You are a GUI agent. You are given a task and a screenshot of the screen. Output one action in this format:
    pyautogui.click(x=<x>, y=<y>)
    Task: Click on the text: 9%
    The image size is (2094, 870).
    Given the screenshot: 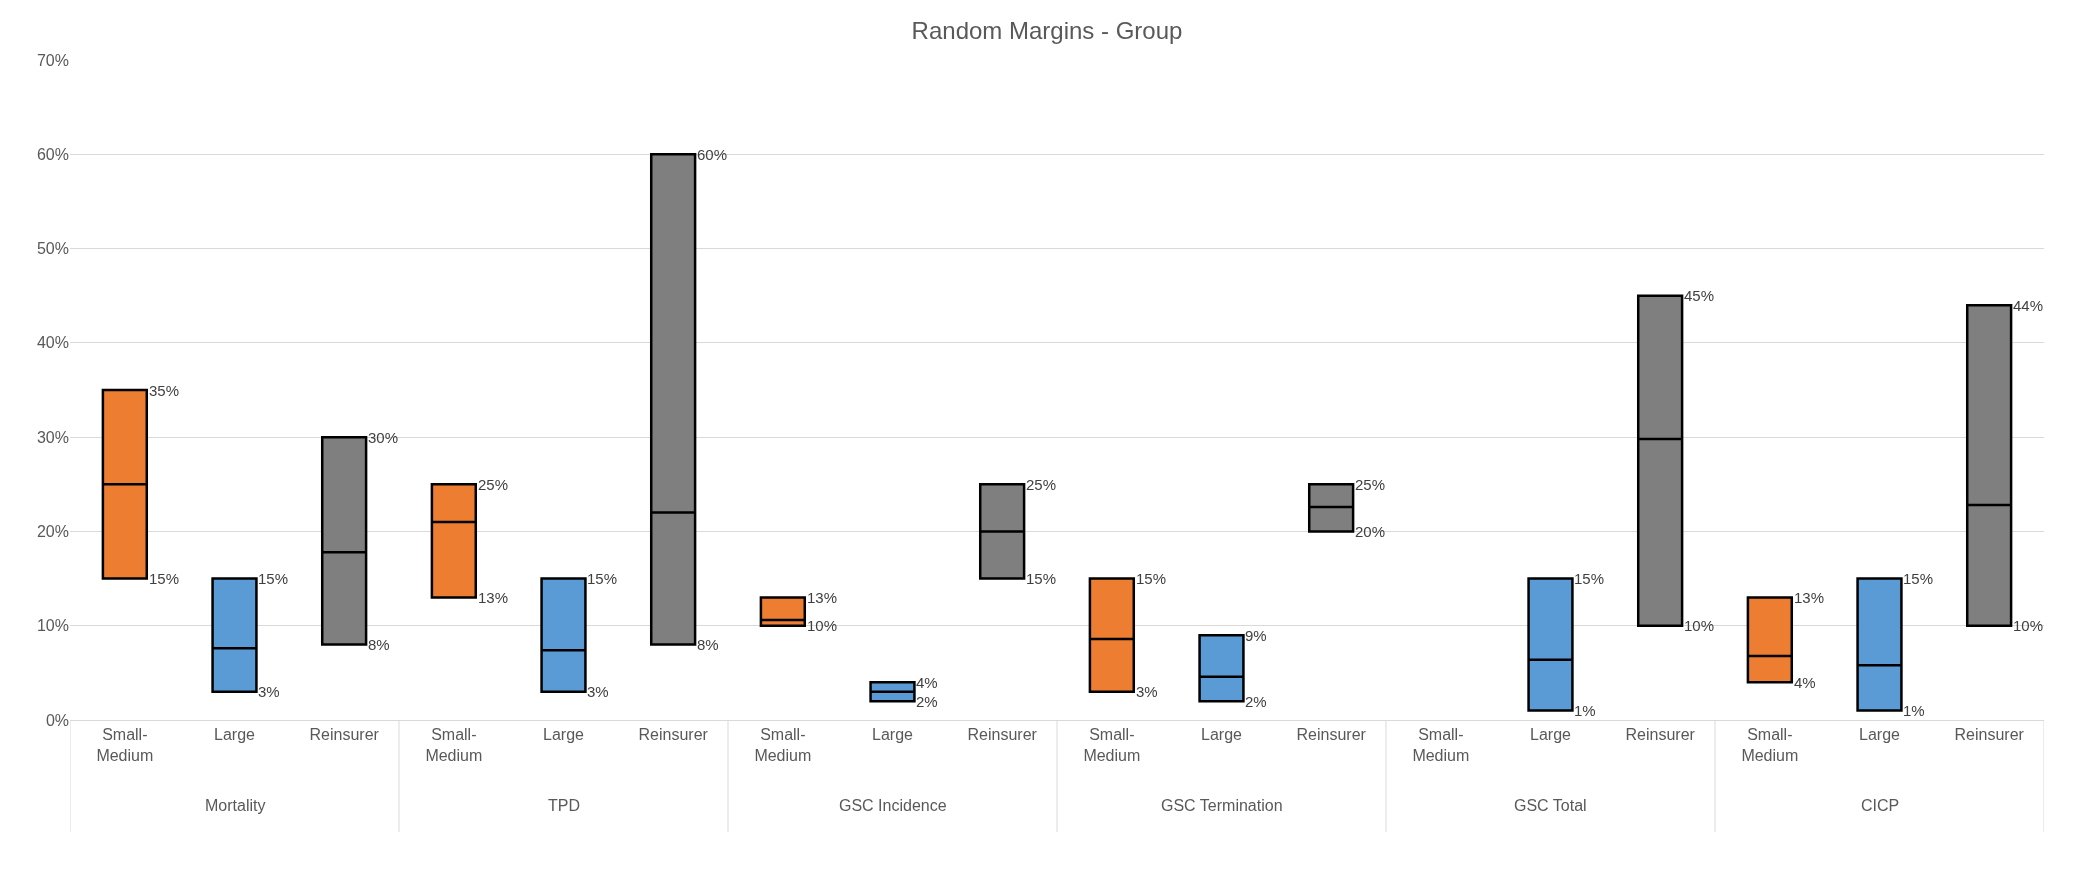 What is the action you would take?
    pyautogui.click(x=1256, y=635)
    